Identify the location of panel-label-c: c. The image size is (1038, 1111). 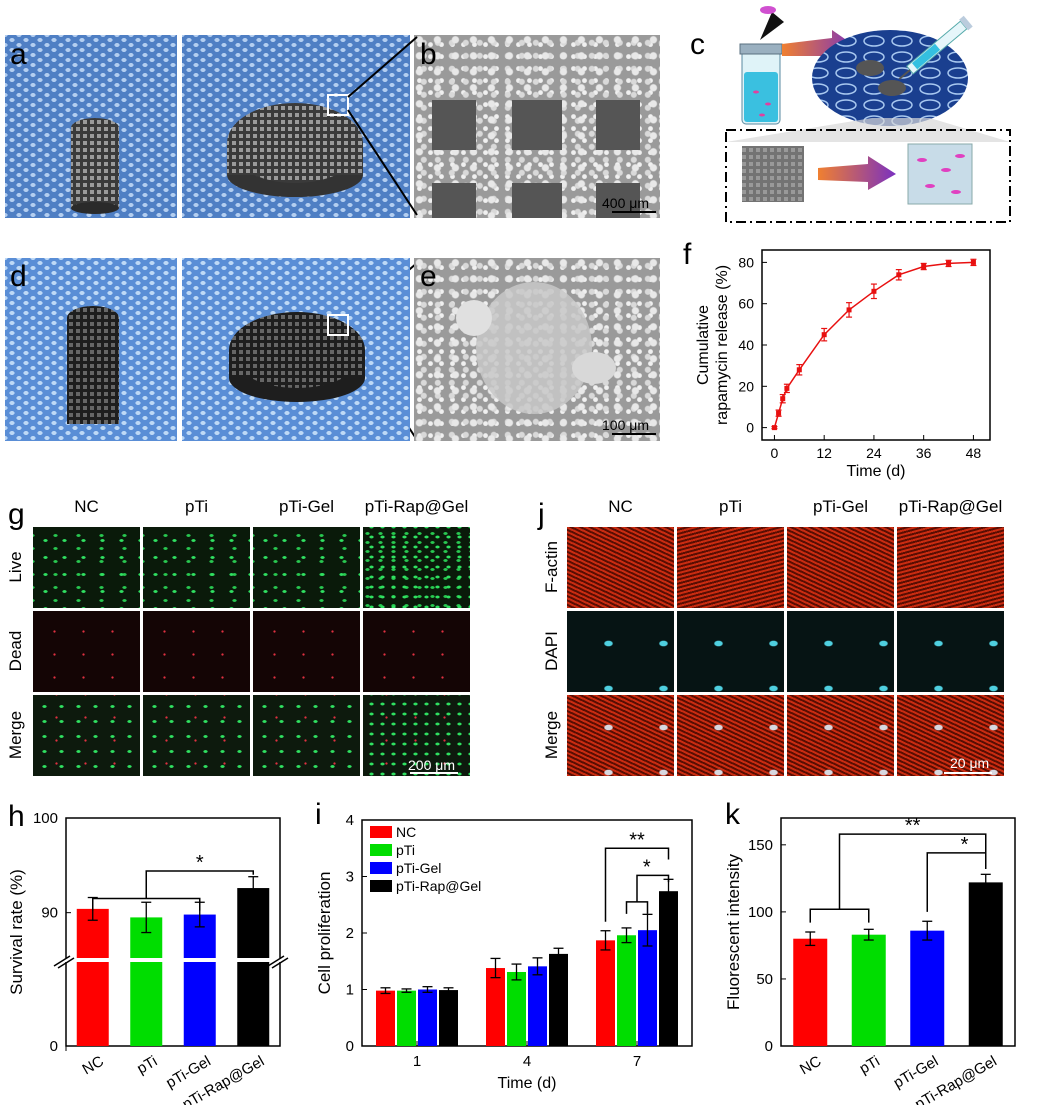
(697, 44).